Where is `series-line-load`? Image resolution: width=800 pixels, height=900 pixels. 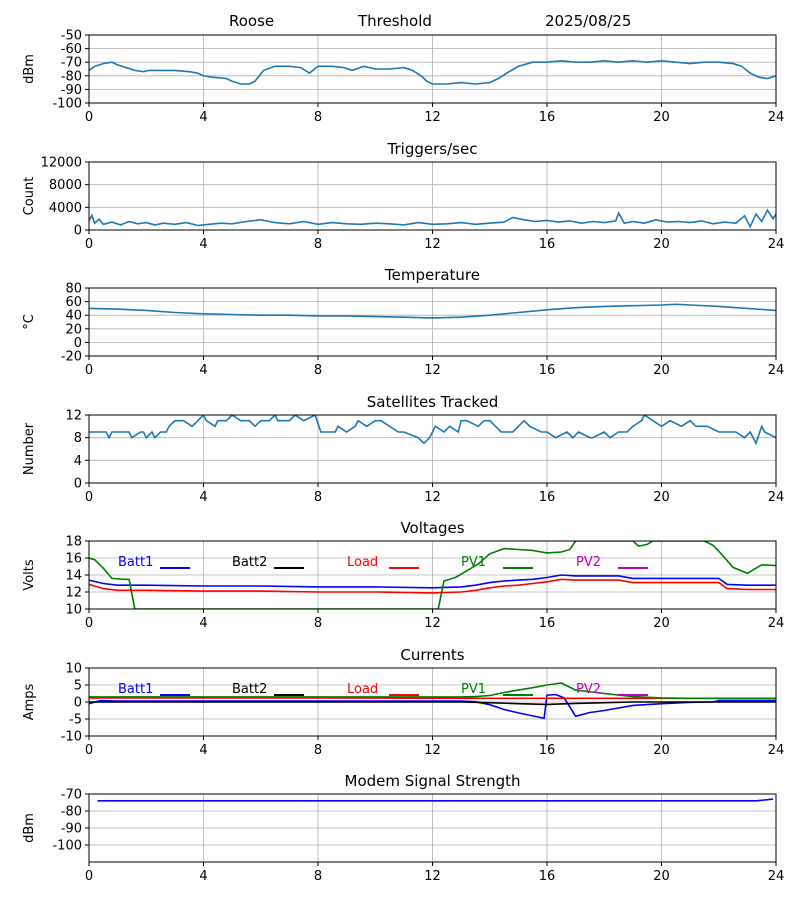 series-line-load is located at coordinates (432, 586).